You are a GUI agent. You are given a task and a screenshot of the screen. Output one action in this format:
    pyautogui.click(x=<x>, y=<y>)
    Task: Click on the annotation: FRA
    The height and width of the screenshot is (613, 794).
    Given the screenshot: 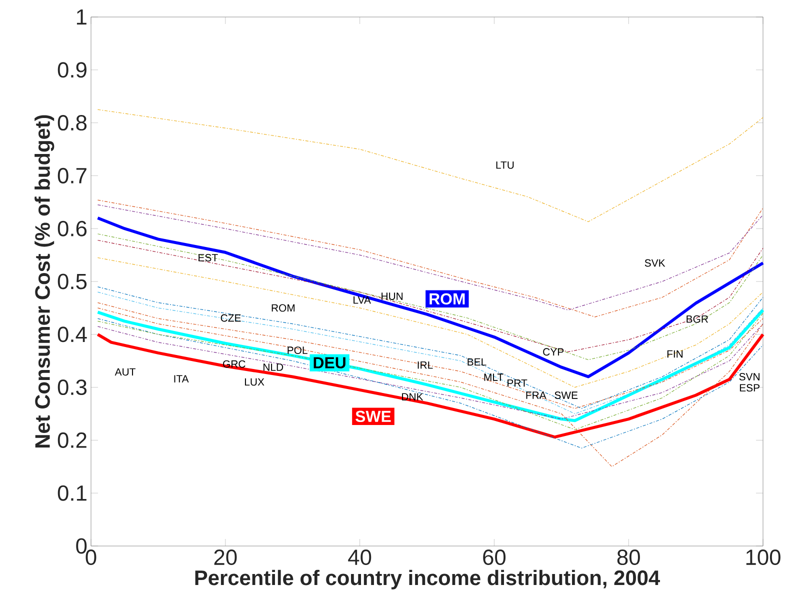 What is the action you would take?
    pyautogui.click(x=536, y=395)
    